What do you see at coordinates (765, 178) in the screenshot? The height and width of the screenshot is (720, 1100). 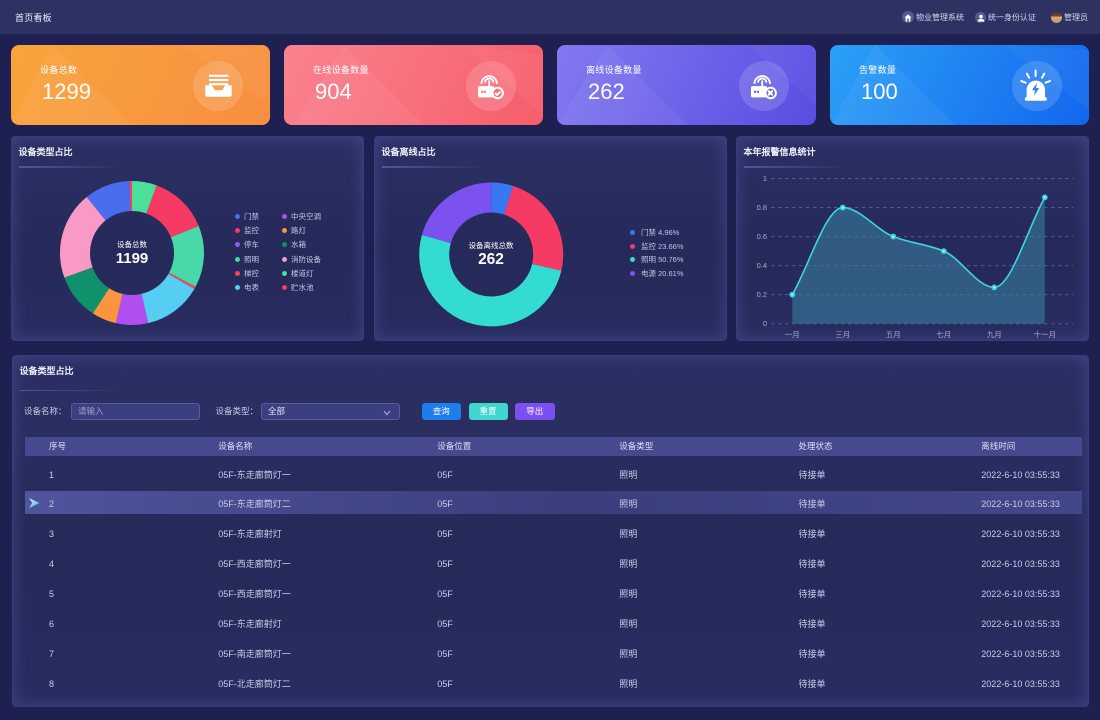 I see `svg-text: 1` at bounding box center [765, 178].